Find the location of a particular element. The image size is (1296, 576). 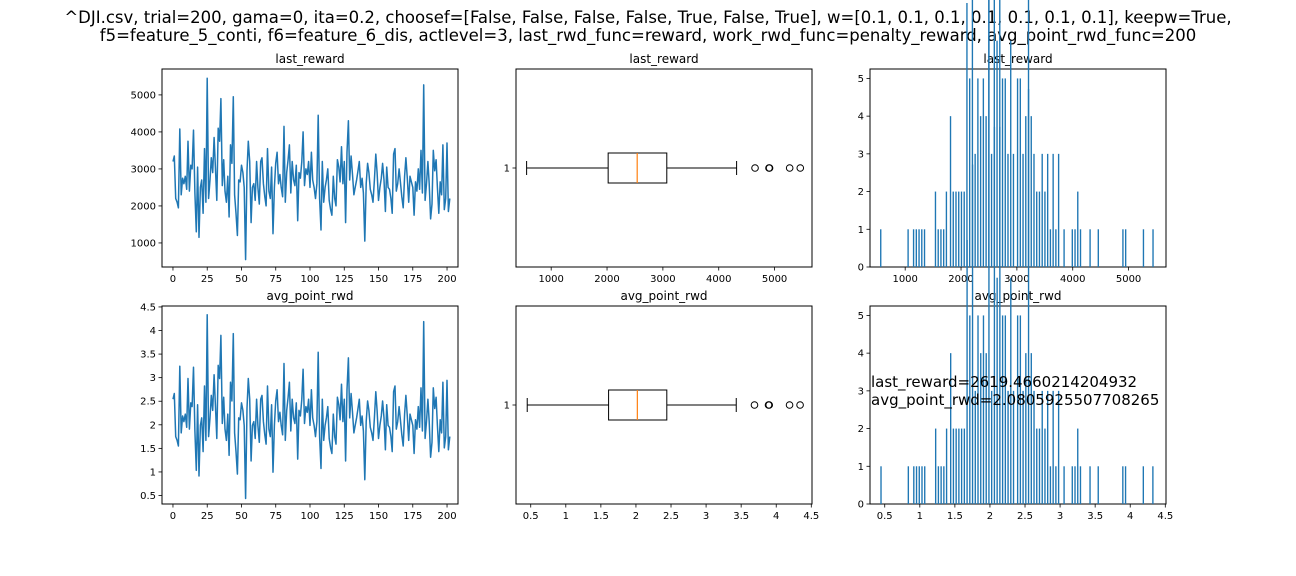

panel-4-title: avg_point_rwd is located at coordinates (663, 296).